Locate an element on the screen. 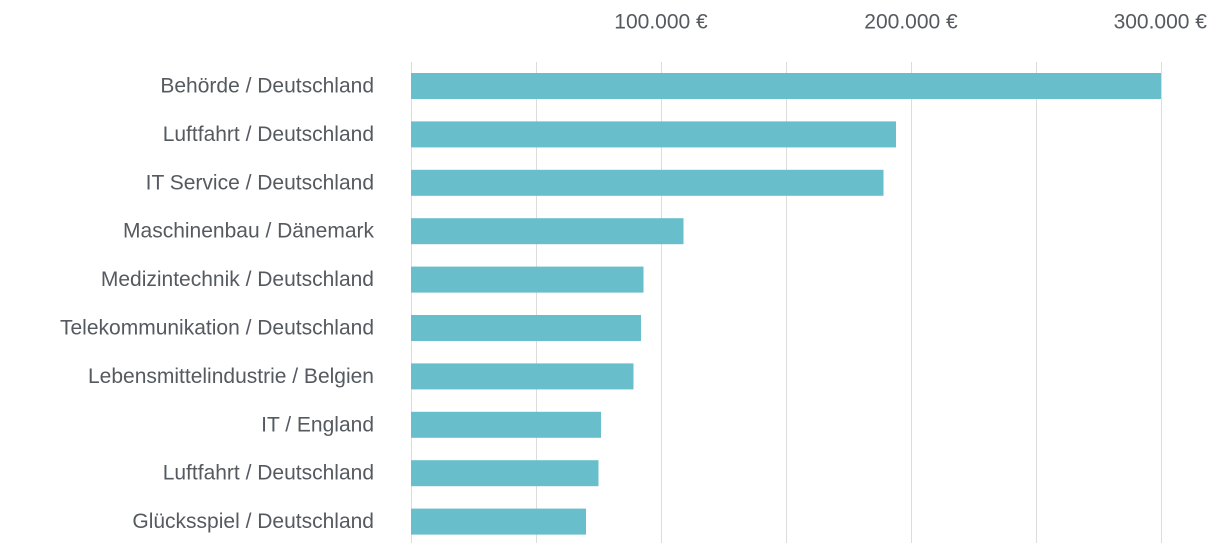 Image resolution: width=1231 pixels, height=548 pixels. category-label: IT Service / Deutschland is located at coordinates (260, 182).